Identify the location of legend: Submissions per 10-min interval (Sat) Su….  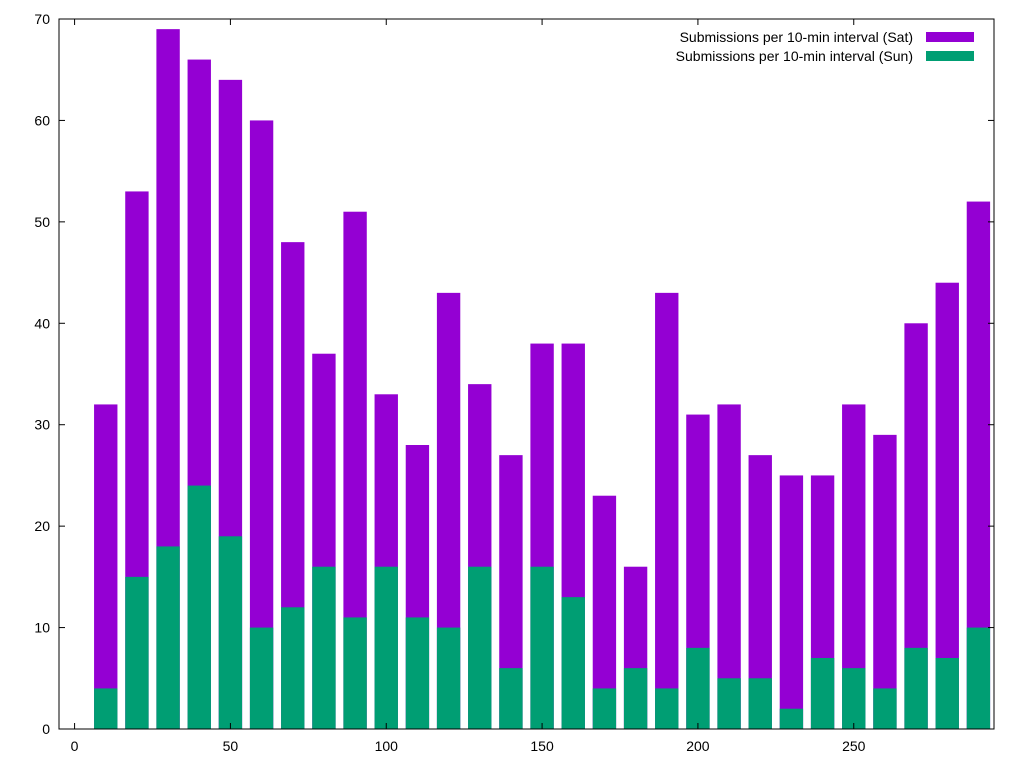
(825, 46).